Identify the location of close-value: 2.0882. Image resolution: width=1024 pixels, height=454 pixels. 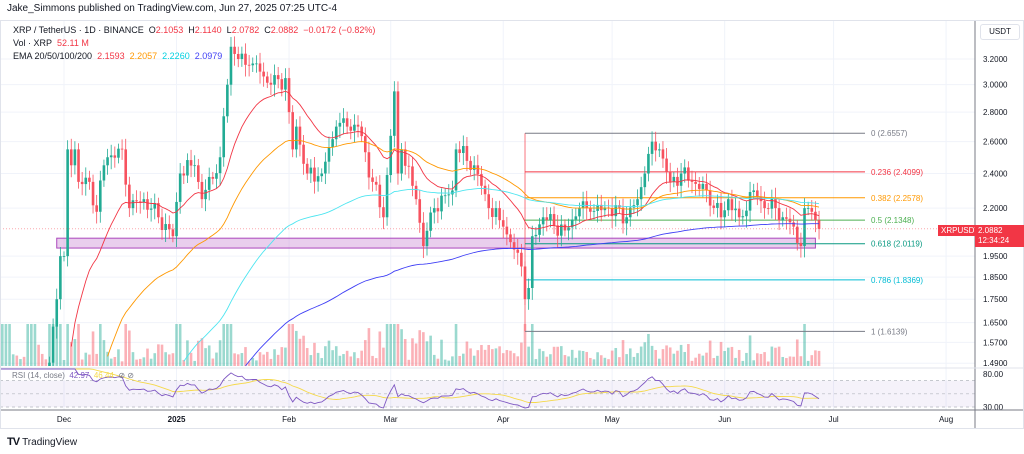
(284, 30).